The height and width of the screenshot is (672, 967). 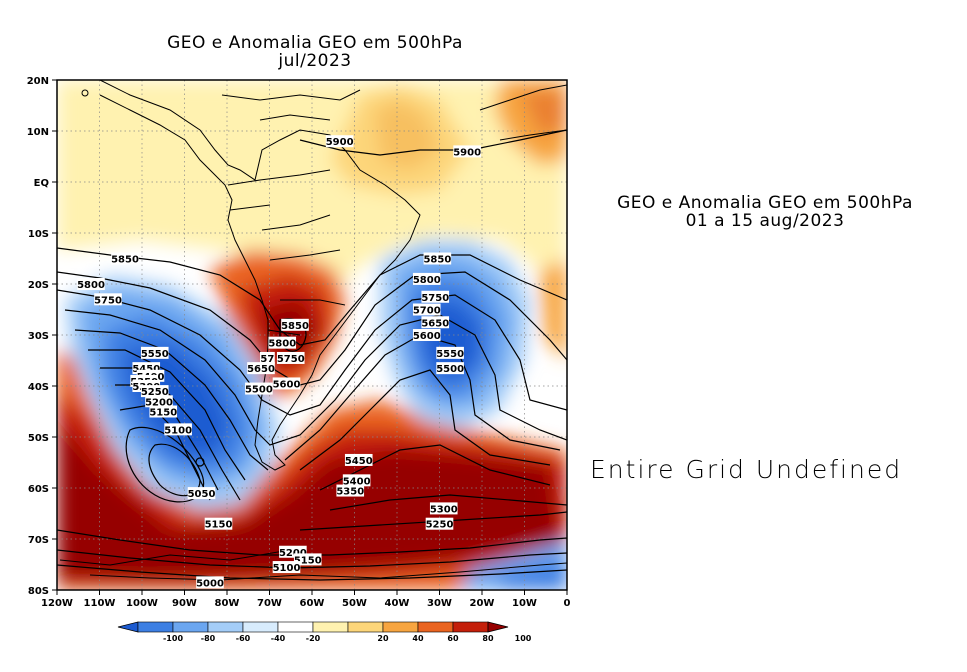 I want to click on colorbar-label: 20, so click(x=383, y=638).